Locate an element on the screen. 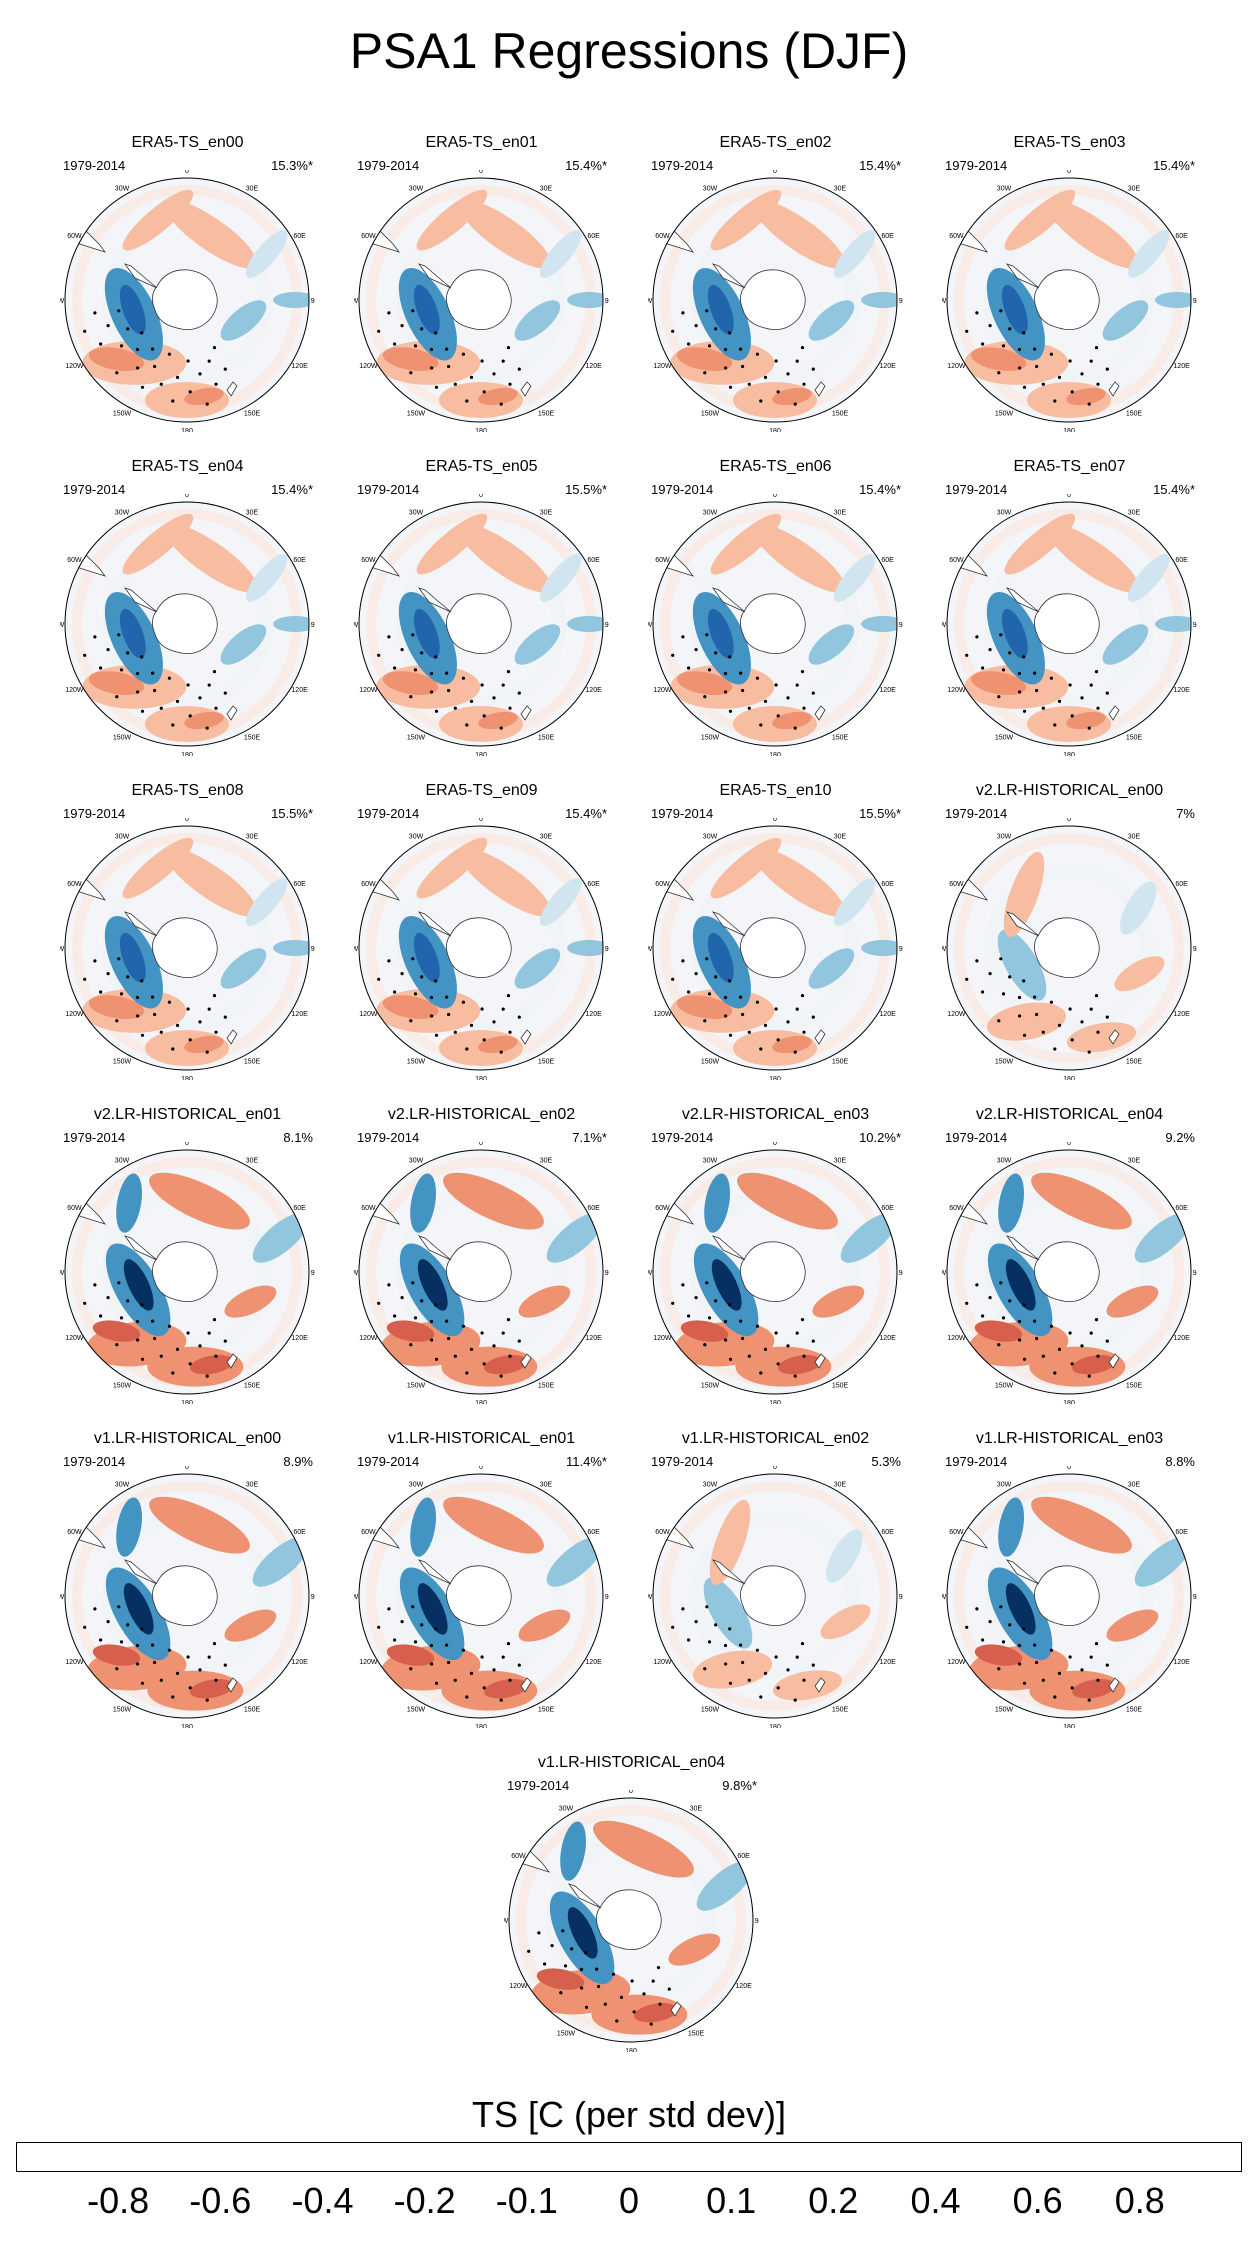  longitude-label: 180 is located at coordinates (481, 430).